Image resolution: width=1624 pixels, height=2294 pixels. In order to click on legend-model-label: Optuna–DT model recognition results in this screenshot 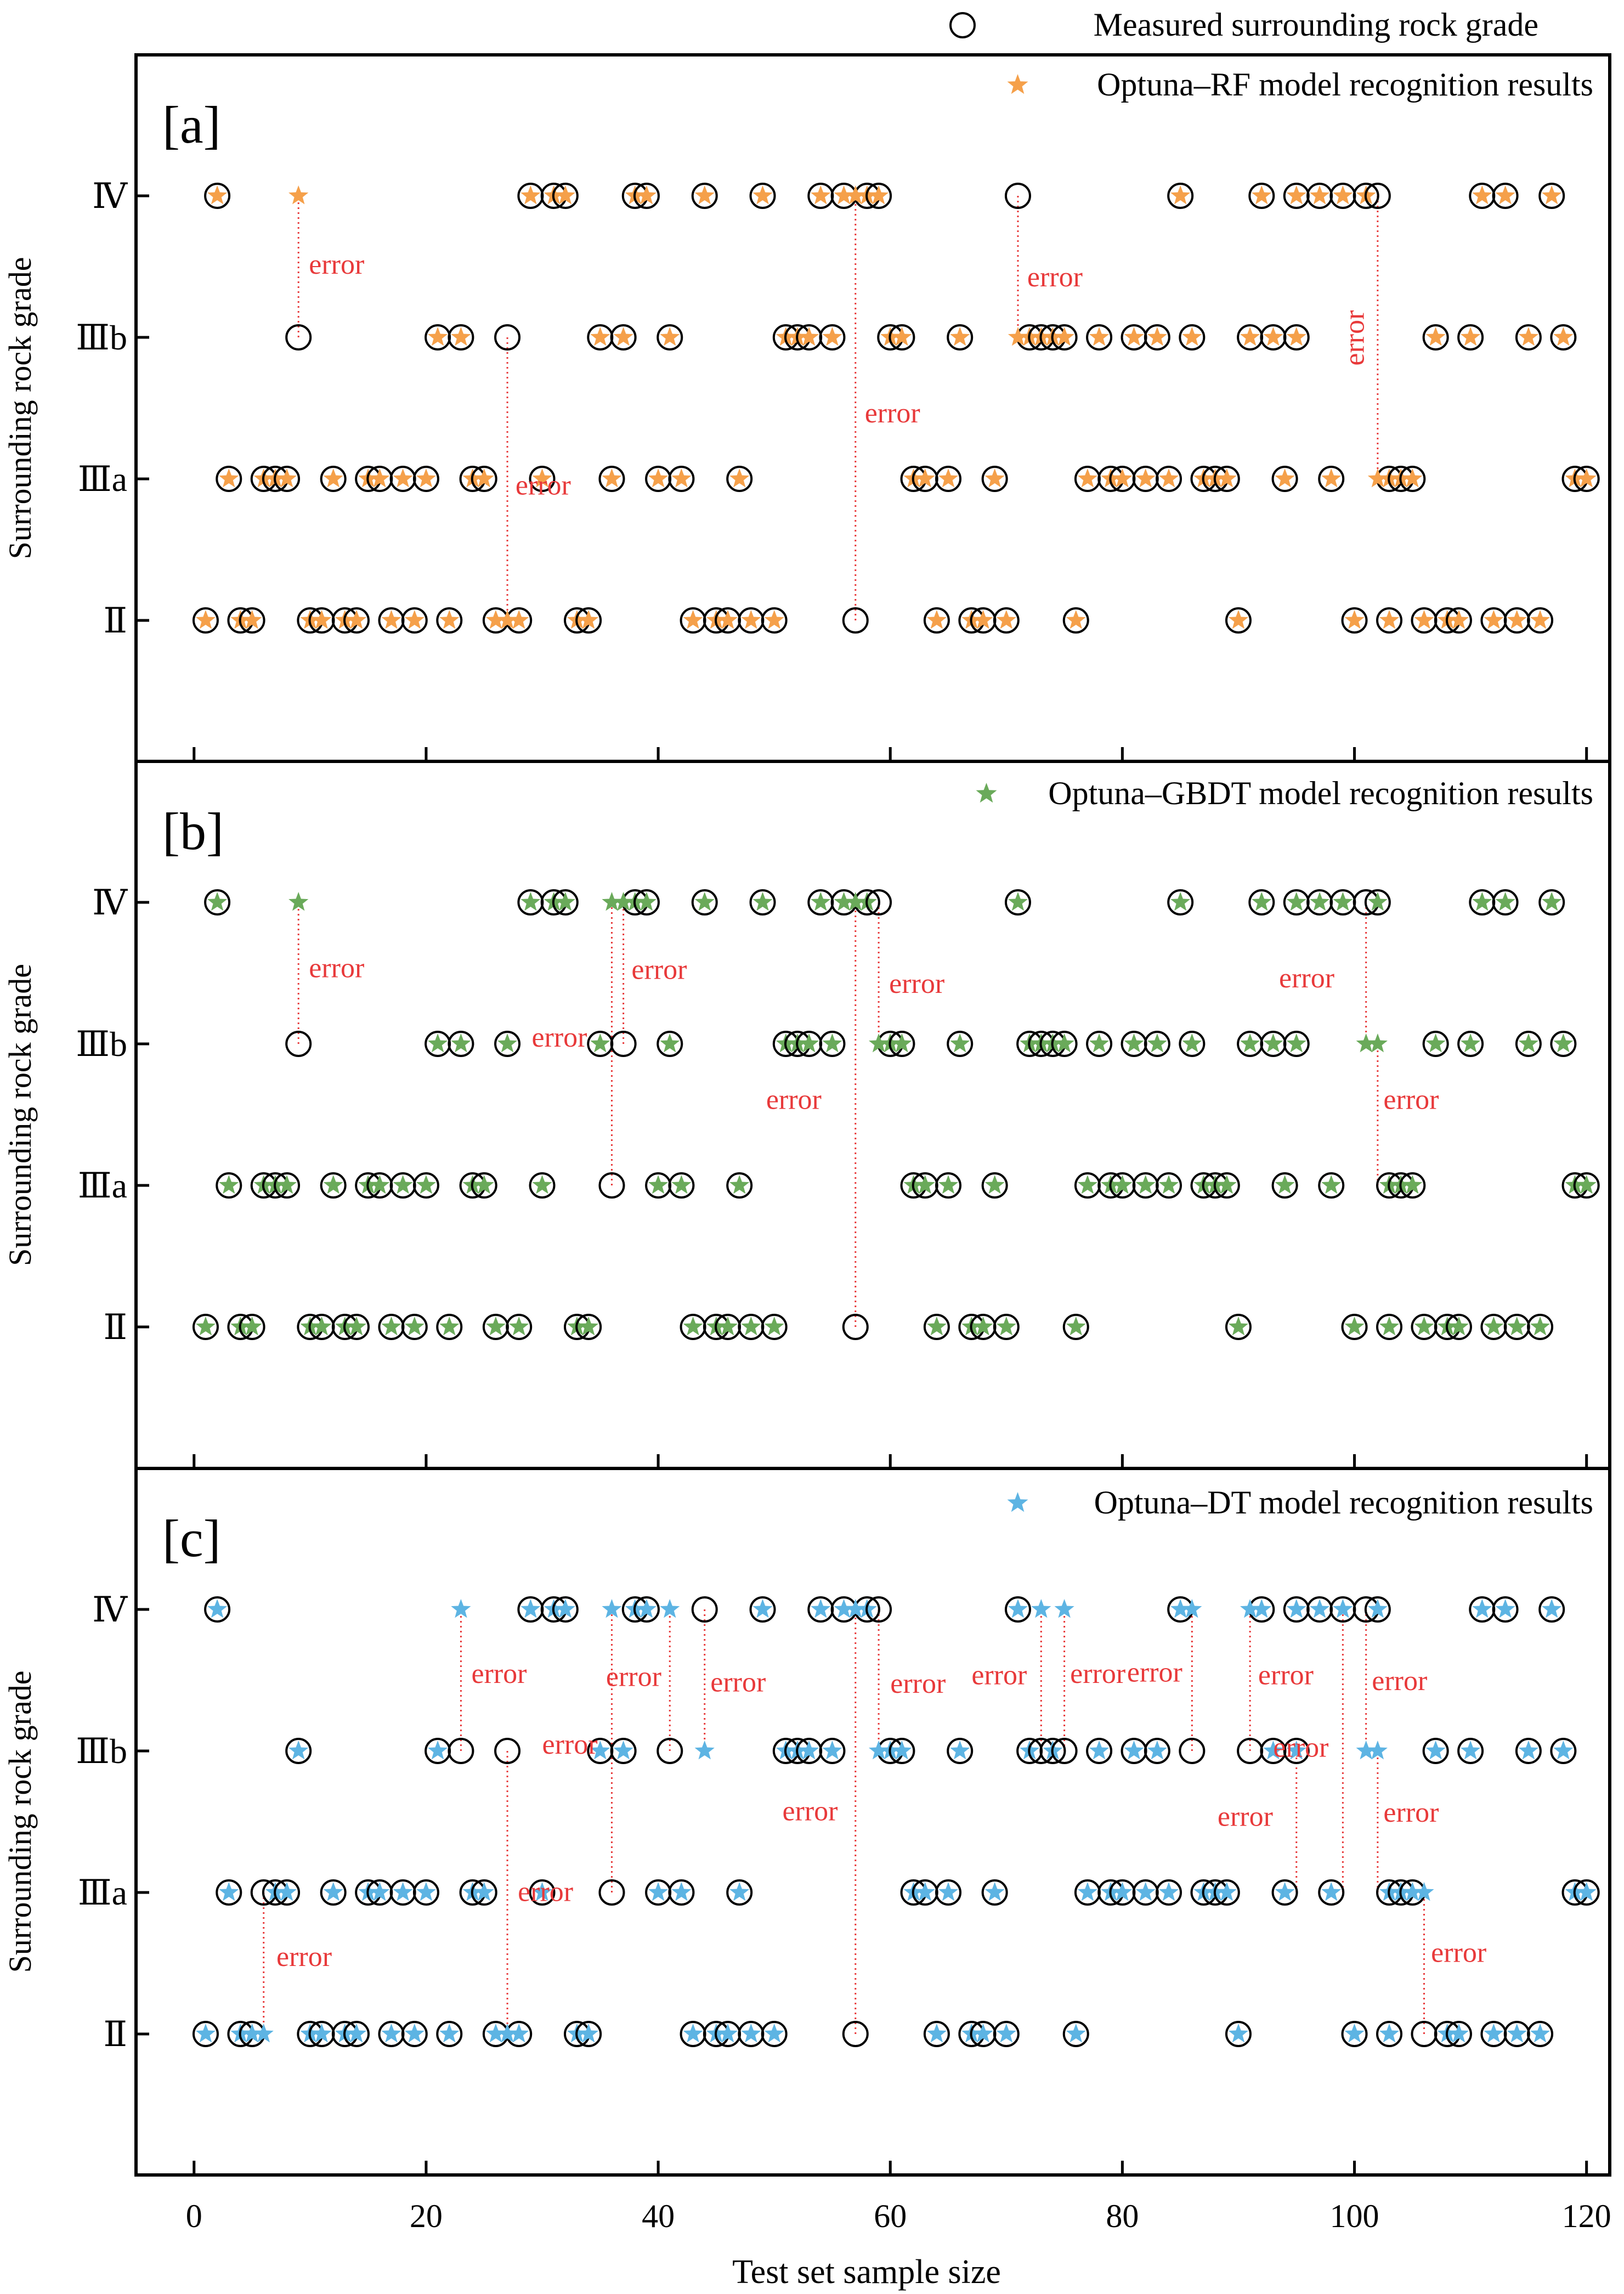, I will do `click(1344, 1503)`.